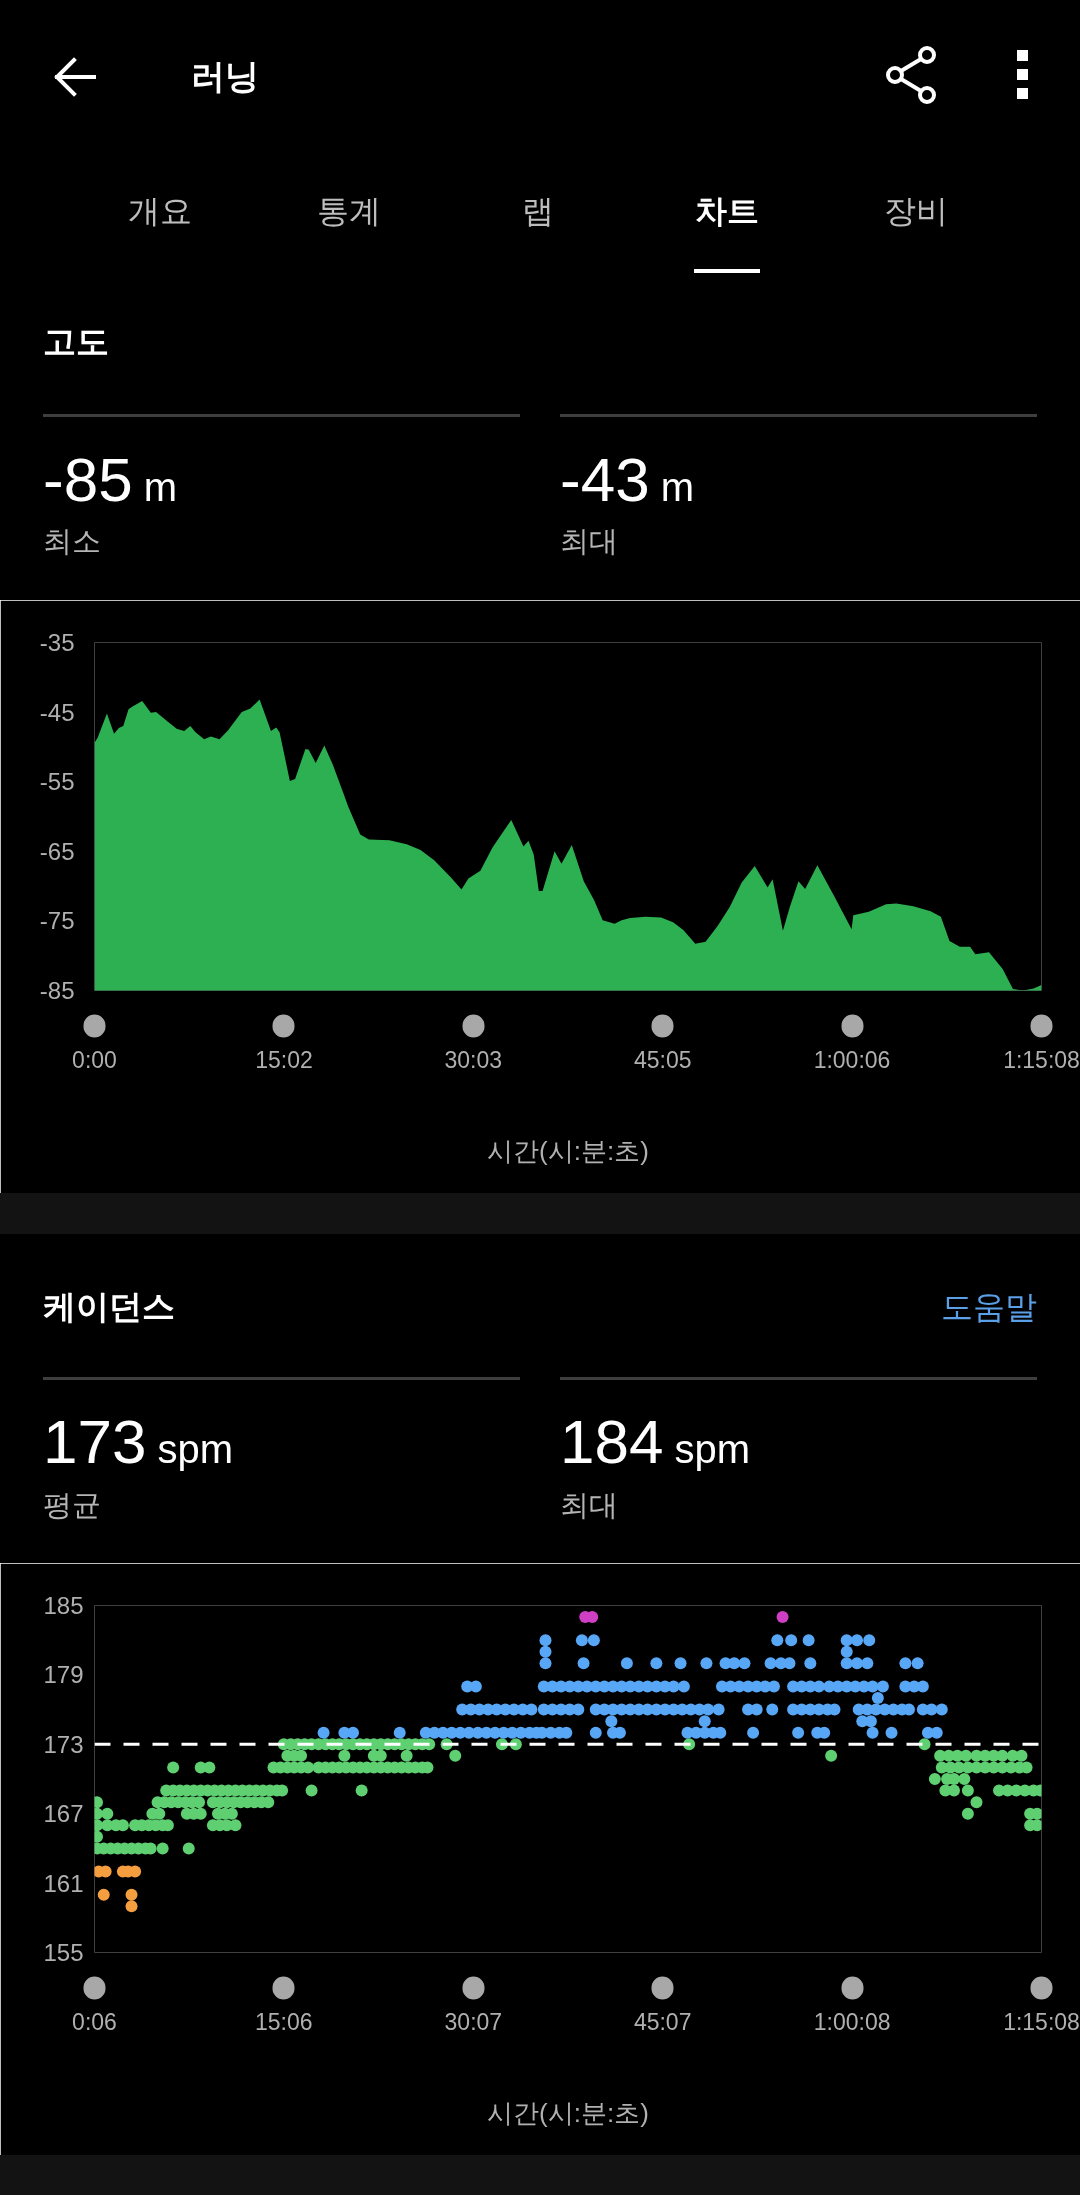  I want to click on text: 173 spm, so click(138, 1441).